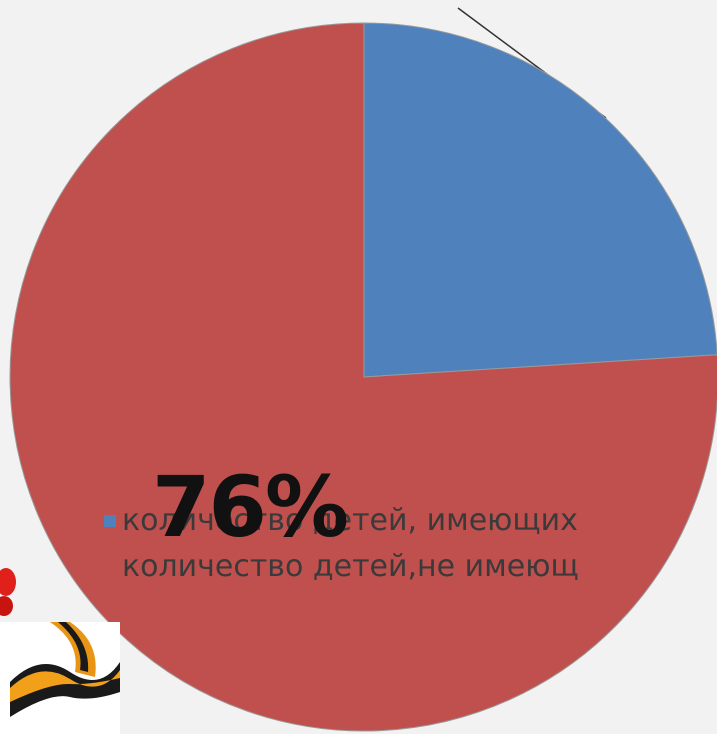  What do you see at coordinates (350, 566) in the screenshot?
I see `legend-label: количество детей,не имеющ` at bounding box center [350, 566].